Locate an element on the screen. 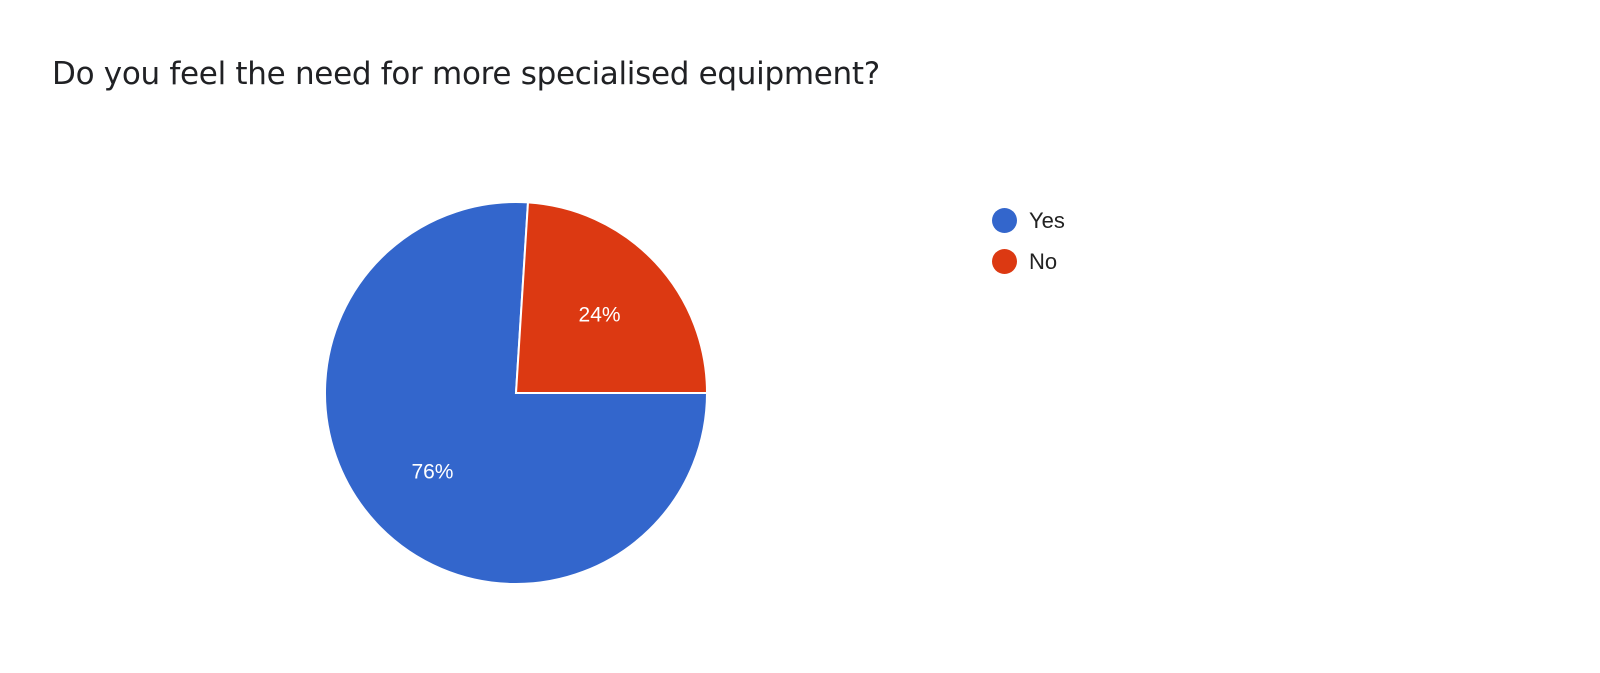 Image resolution: width=1600 pixels, height=673 pixels. pie-slice-no is located at coordinates (611, 297).